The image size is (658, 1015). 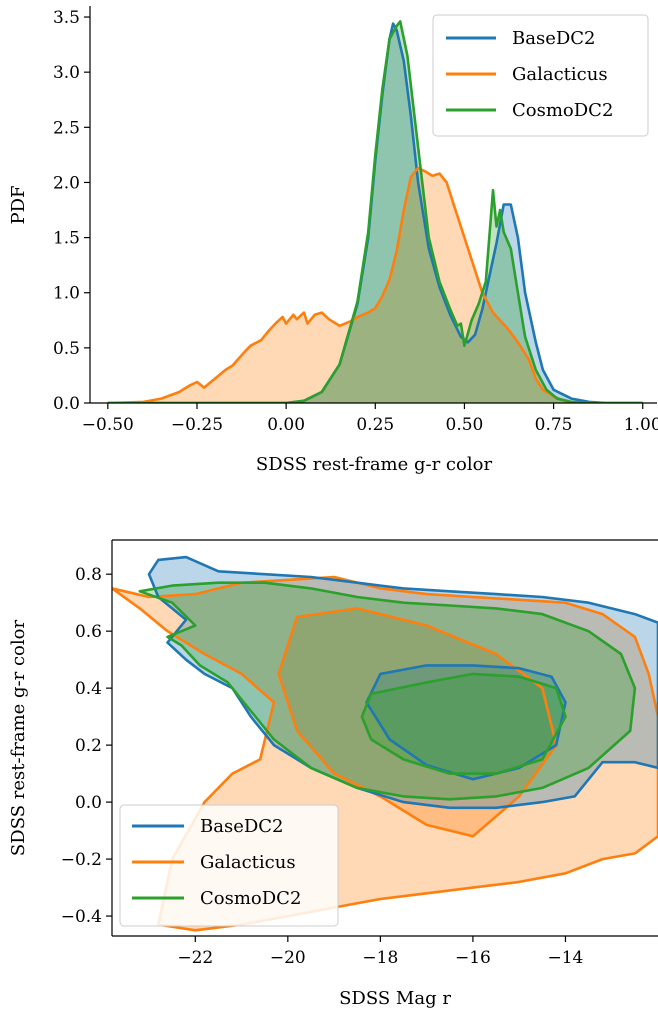 What do you see at coordinates (554, 38) in the screenshot?
I see `pdf-legend-label-basedc2: BaseDC2` at bounding box center [554, 38].